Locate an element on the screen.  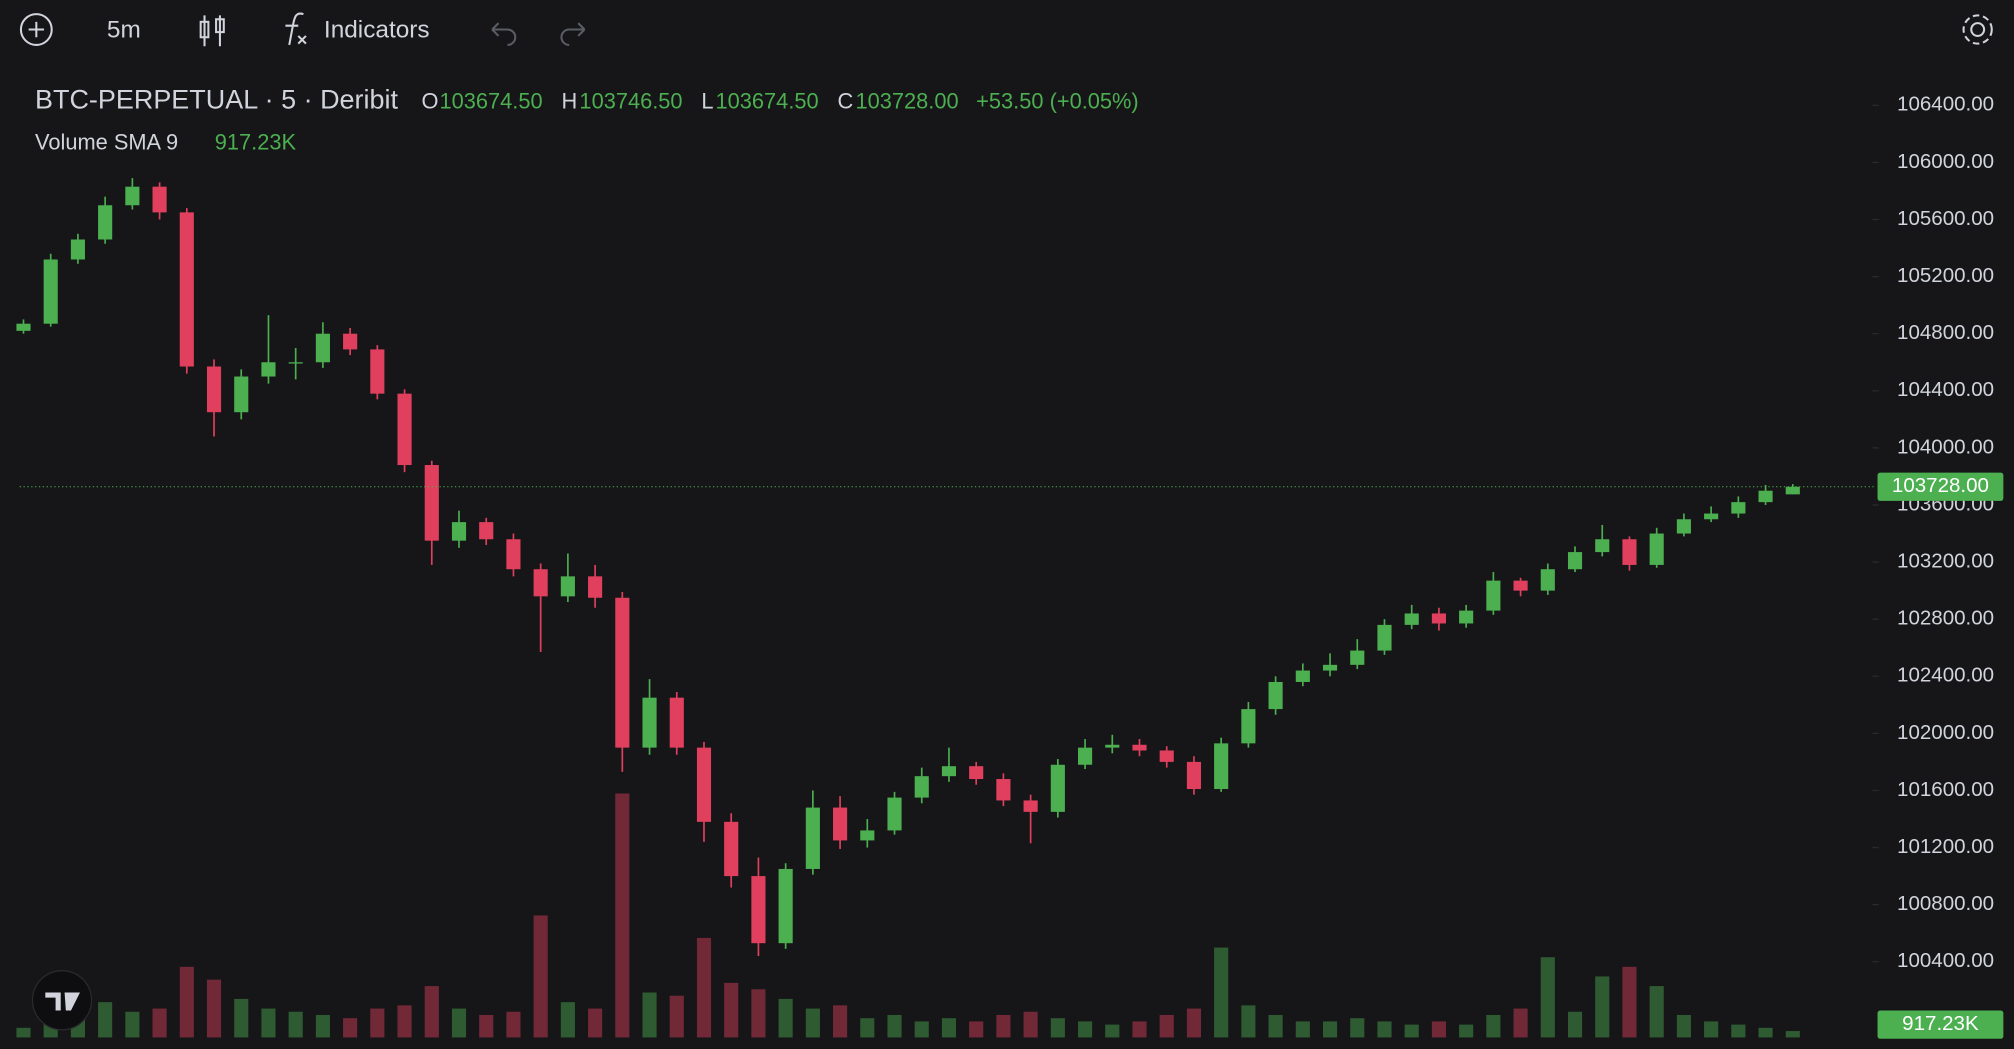
y-tick-label: 103200.00 is located at coordinates (1945, 560).